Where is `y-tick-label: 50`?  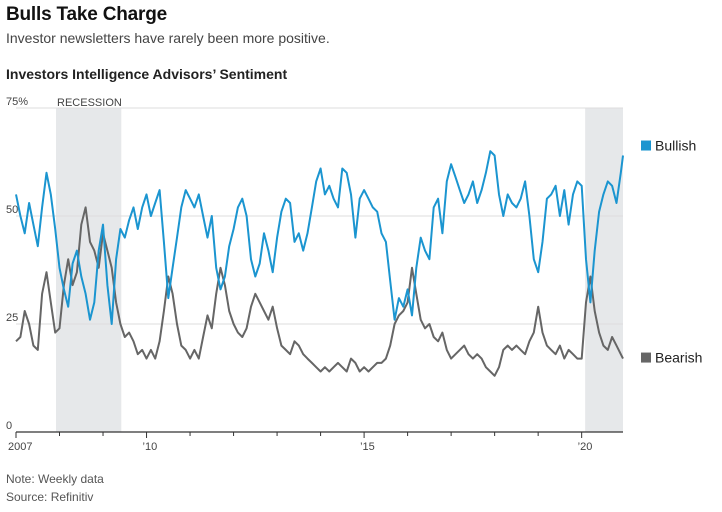
y-tick-label: 50 is located at coordinates (12, 210).